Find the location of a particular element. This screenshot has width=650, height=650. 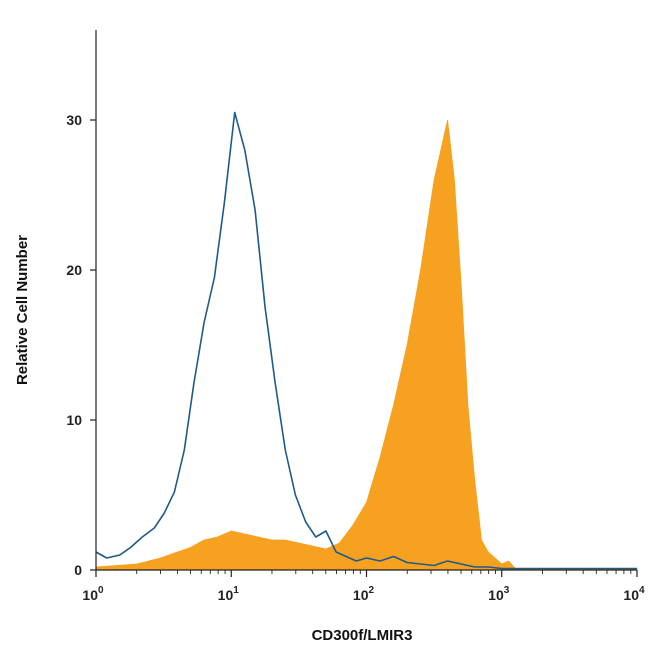

y-tick-label-30: 30 is located at coordinates (74, 120).